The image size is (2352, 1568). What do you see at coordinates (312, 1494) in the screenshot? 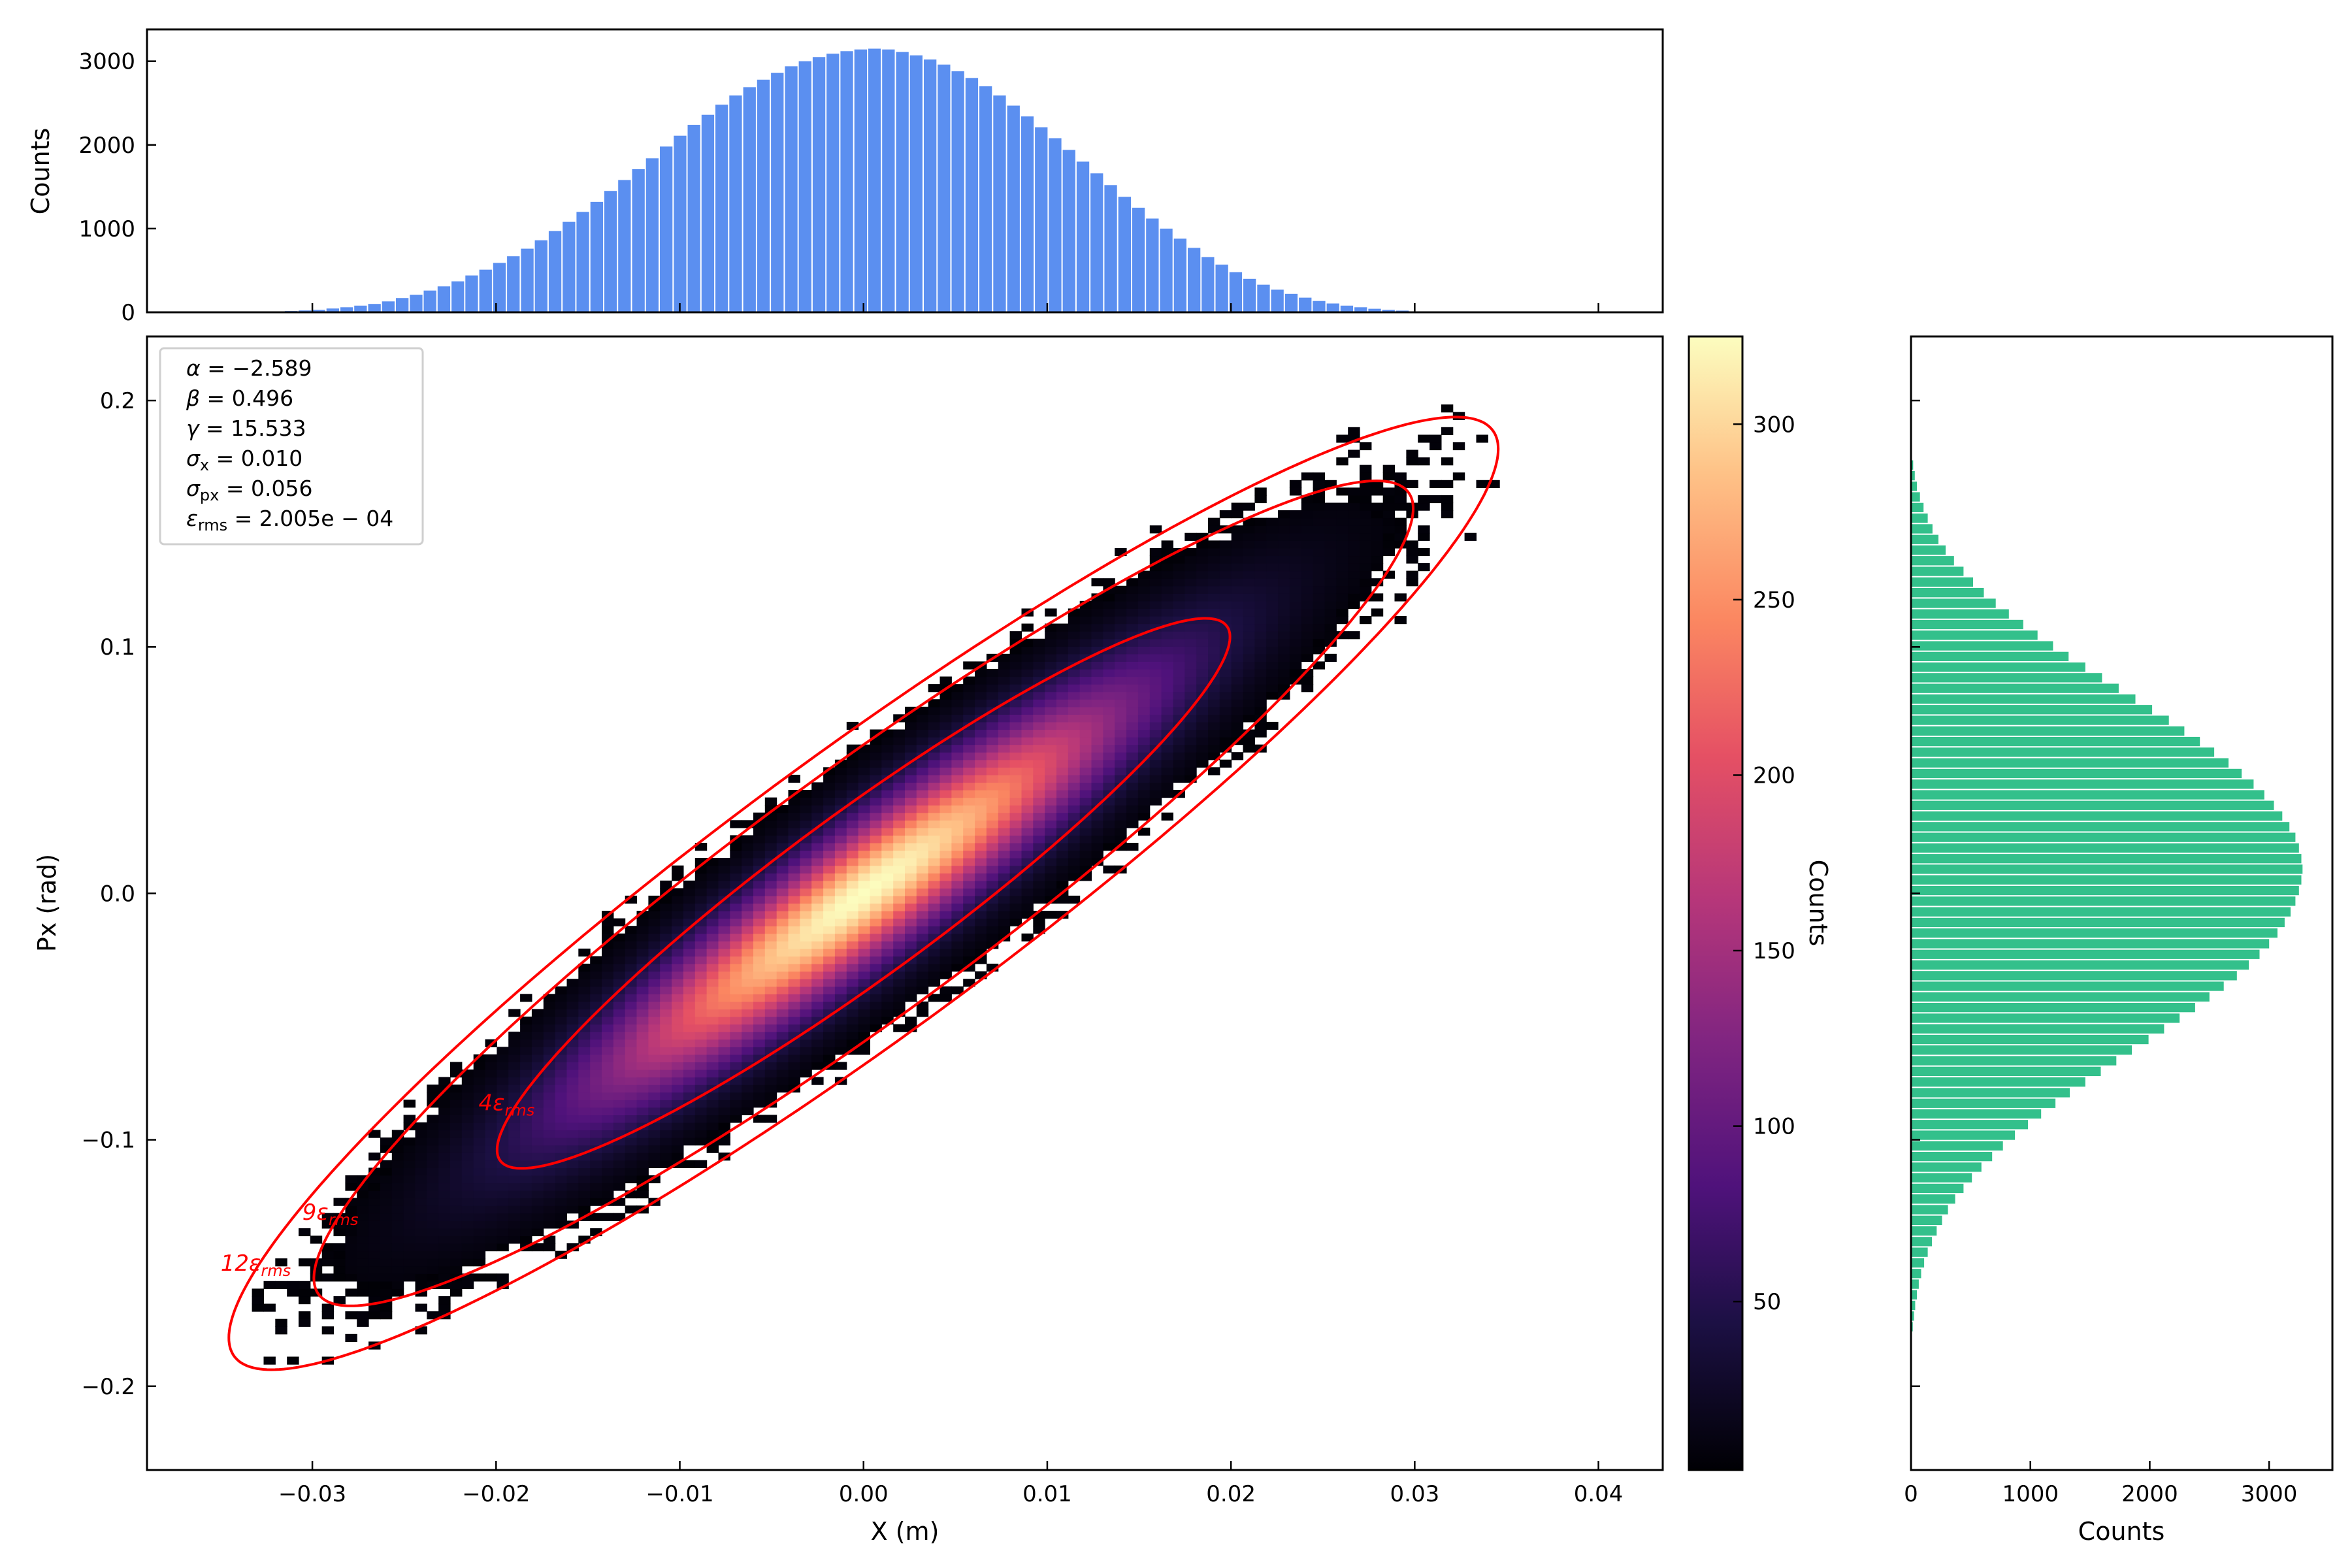
I see `x-tick-label: −0.03` at bounding box center [312, 1494].